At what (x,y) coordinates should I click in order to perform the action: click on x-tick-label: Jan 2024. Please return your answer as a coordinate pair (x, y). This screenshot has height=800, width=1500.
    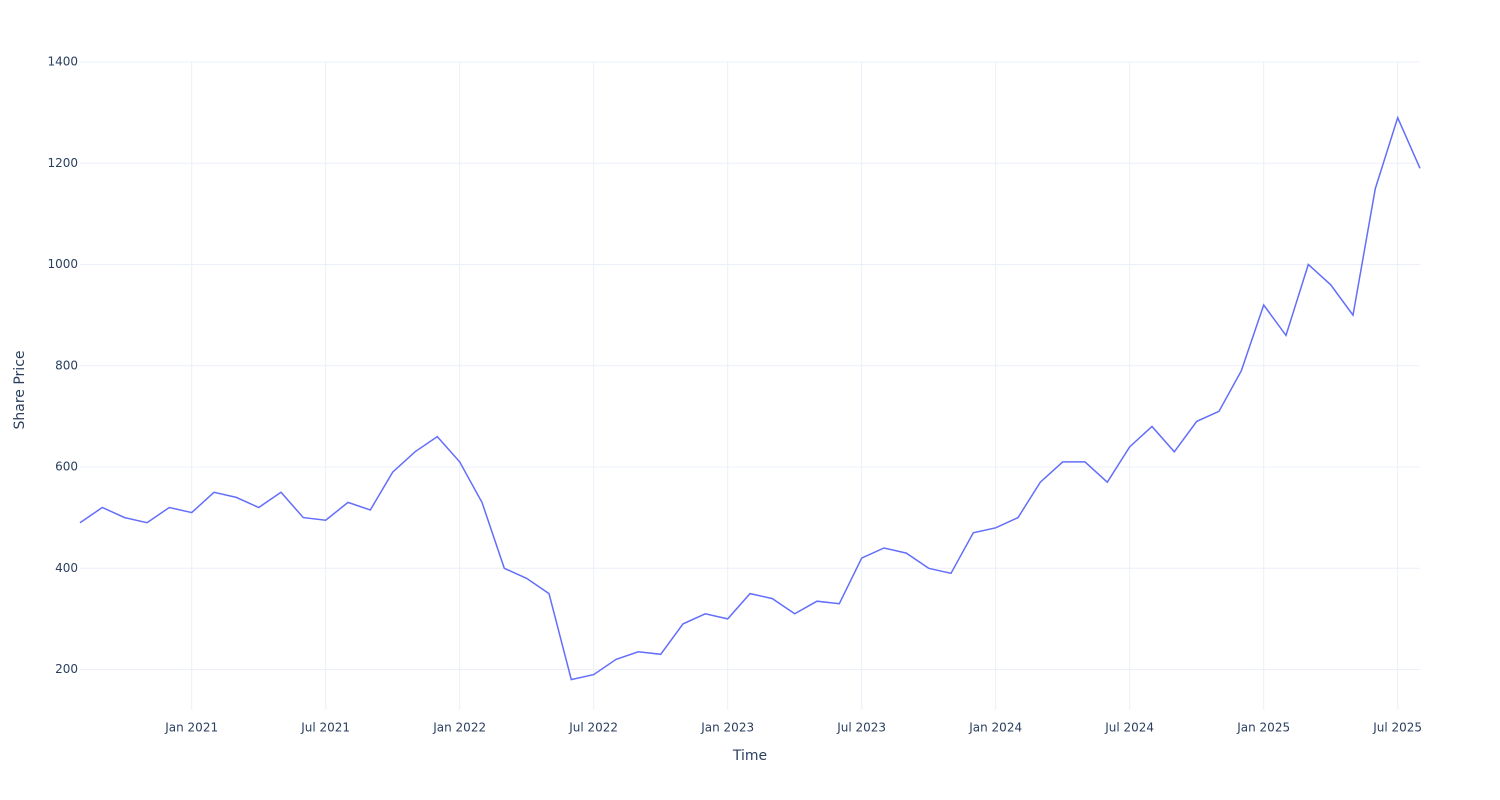
    Looking at the image, I should click on (995, 728).